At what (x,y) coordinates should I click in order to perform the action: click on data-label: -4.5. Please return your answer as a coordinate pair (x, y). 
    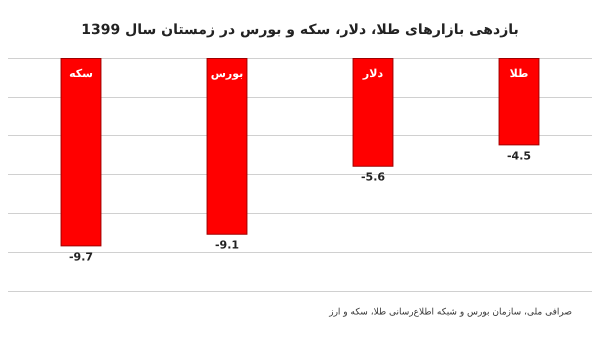
    Looking at the image, I should click on (519, 155).